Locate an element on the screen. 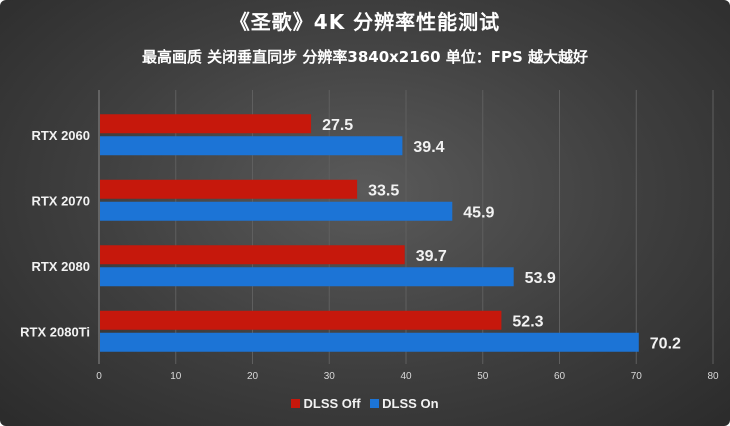  x-tick-label: 30 is located at coordinates (330, 376).